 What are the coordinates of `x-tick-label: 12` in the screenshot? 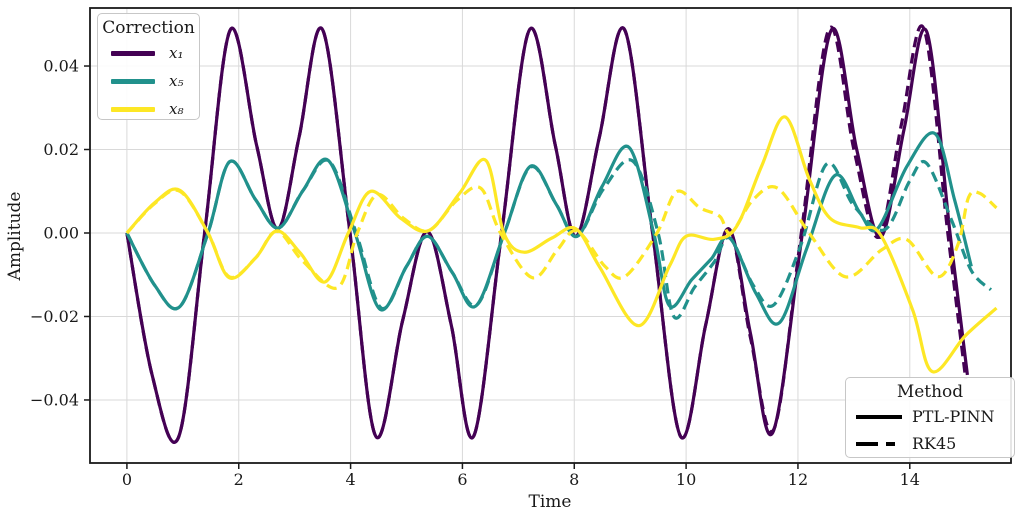 It's located at (798, 479).